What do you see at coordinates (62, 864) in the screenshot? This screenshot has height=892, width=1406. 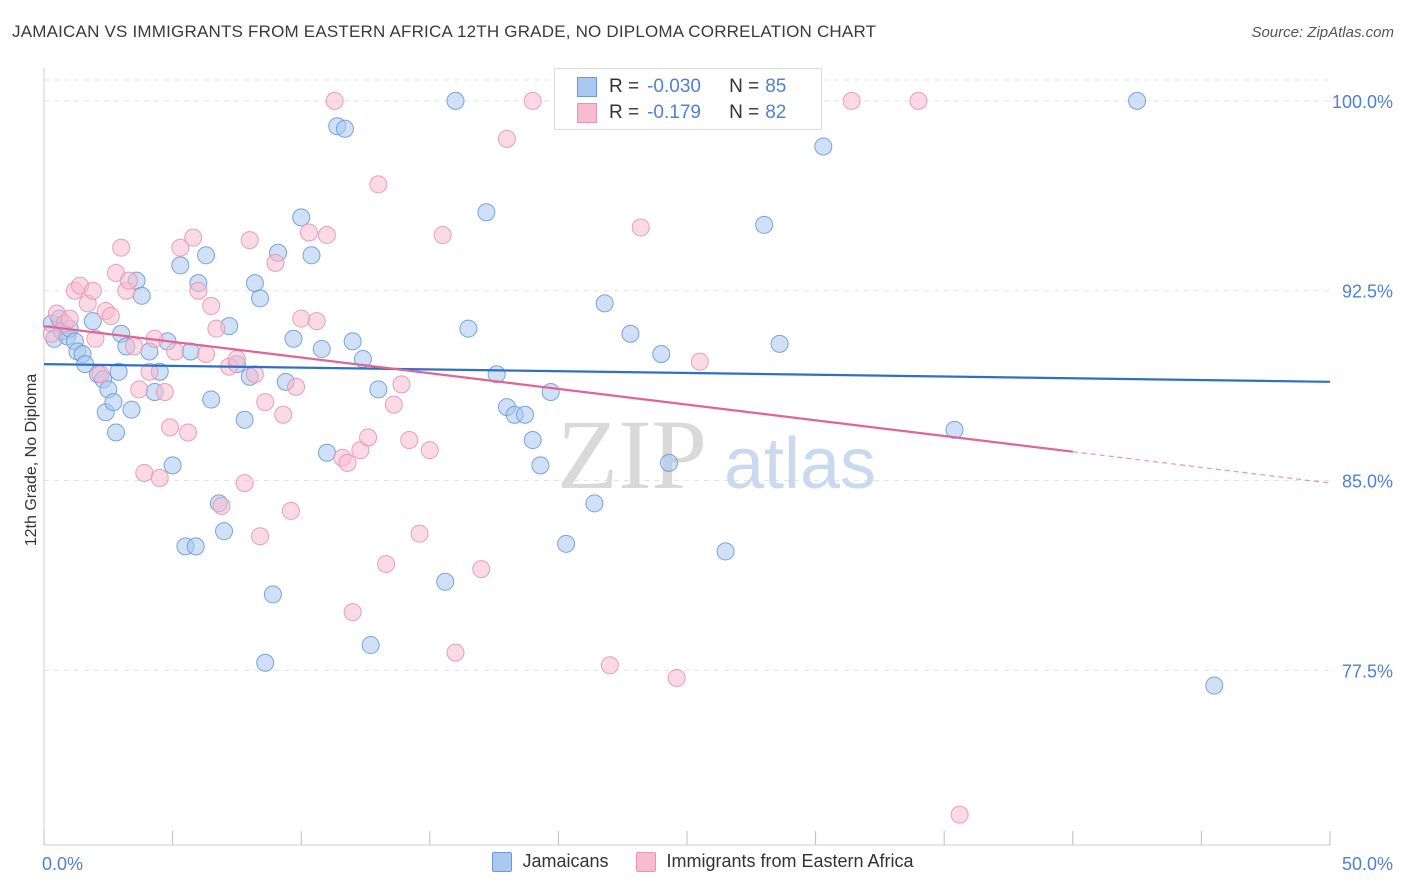 I see `x-tick-label-min: 0.0%` at bounding box center [62, 864].